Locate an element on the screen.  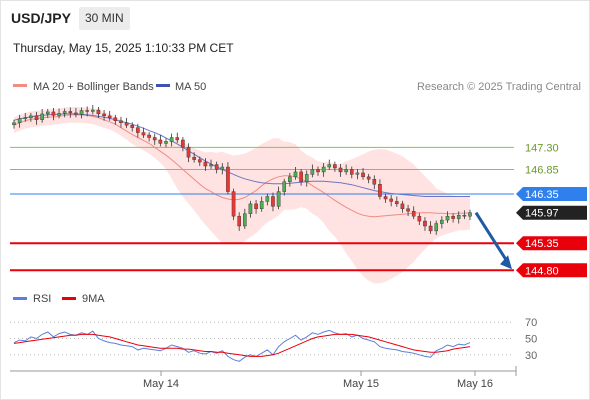
ma50-legend-swatch is located at coordinates (163, 85).